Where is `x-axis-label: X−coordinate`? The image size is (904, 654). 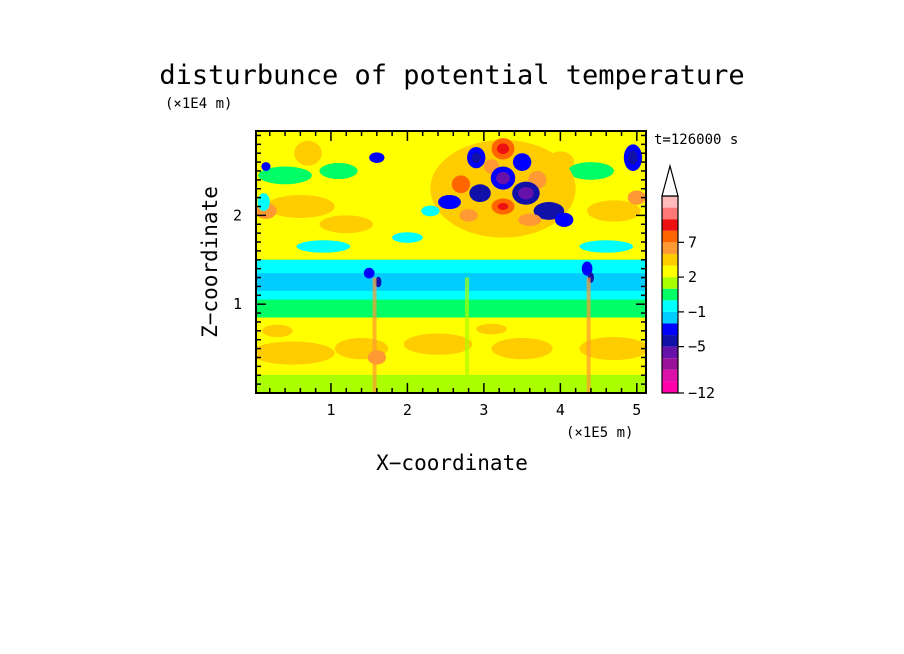 x-axis-label: X−coordinate is located at coordinates (452, 463).